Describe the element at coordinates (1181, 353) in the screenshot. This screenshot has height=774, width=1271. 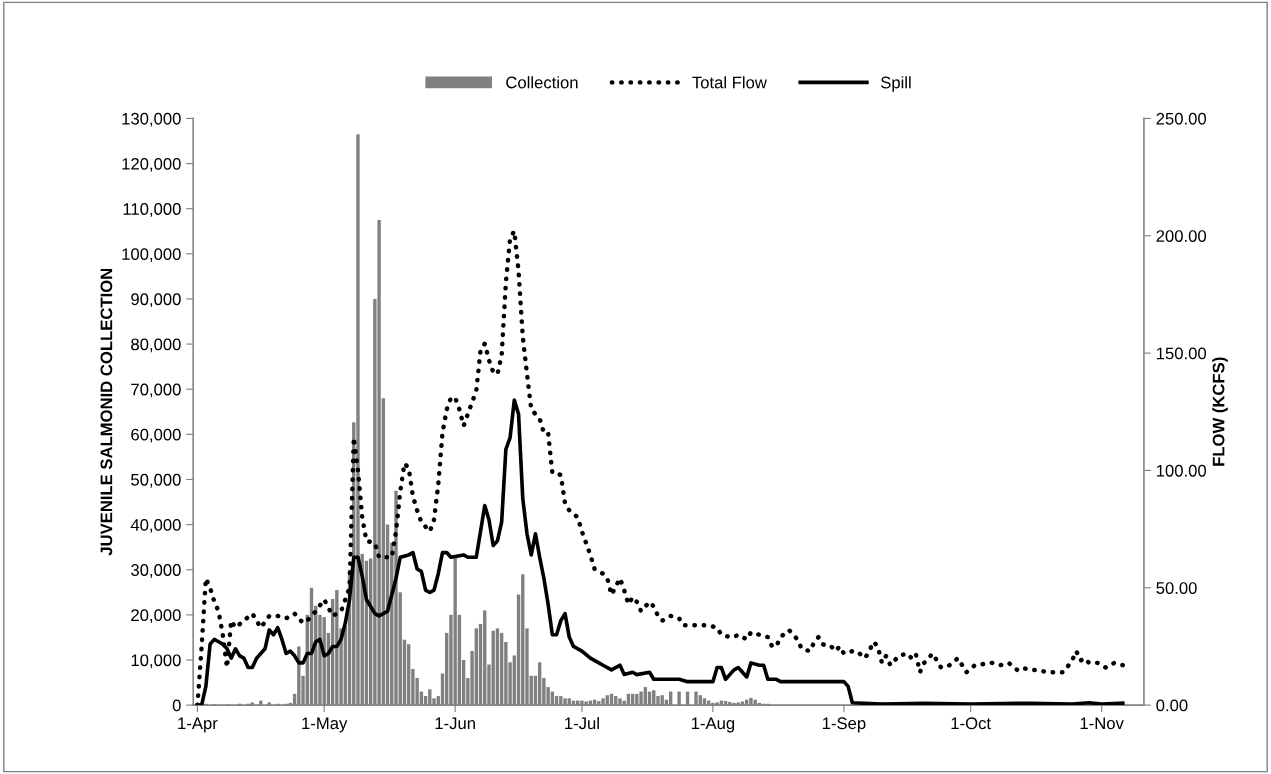
I see `y2-tick-label: 150.00` at that location.